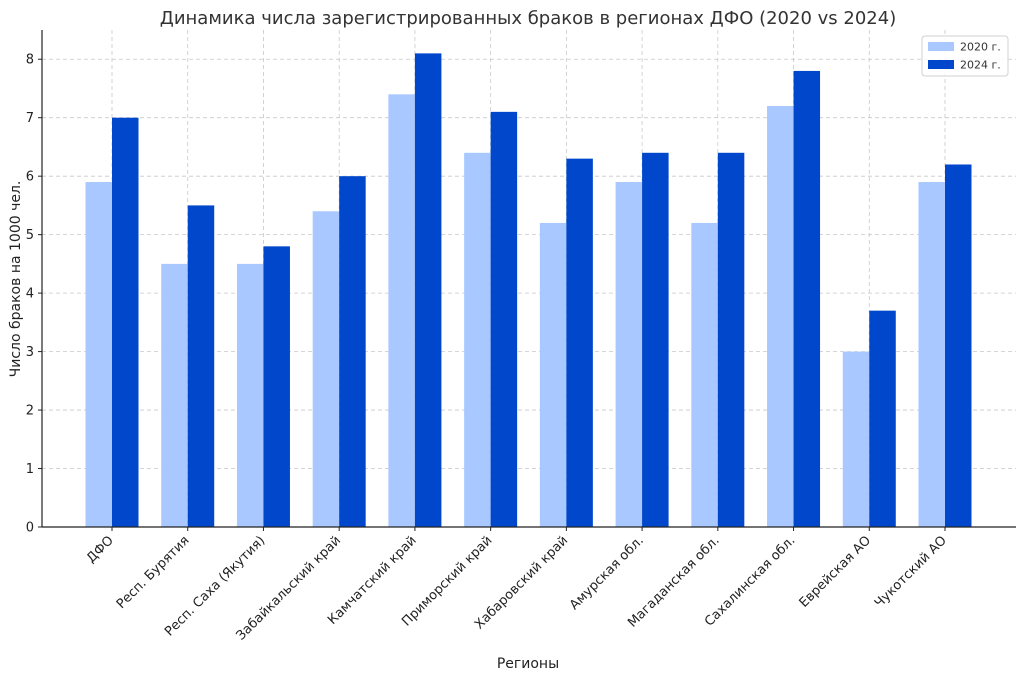 This screenshot has width=1024, height=680. I want to click on y-tick-label-2: 2, so click(30, 411).